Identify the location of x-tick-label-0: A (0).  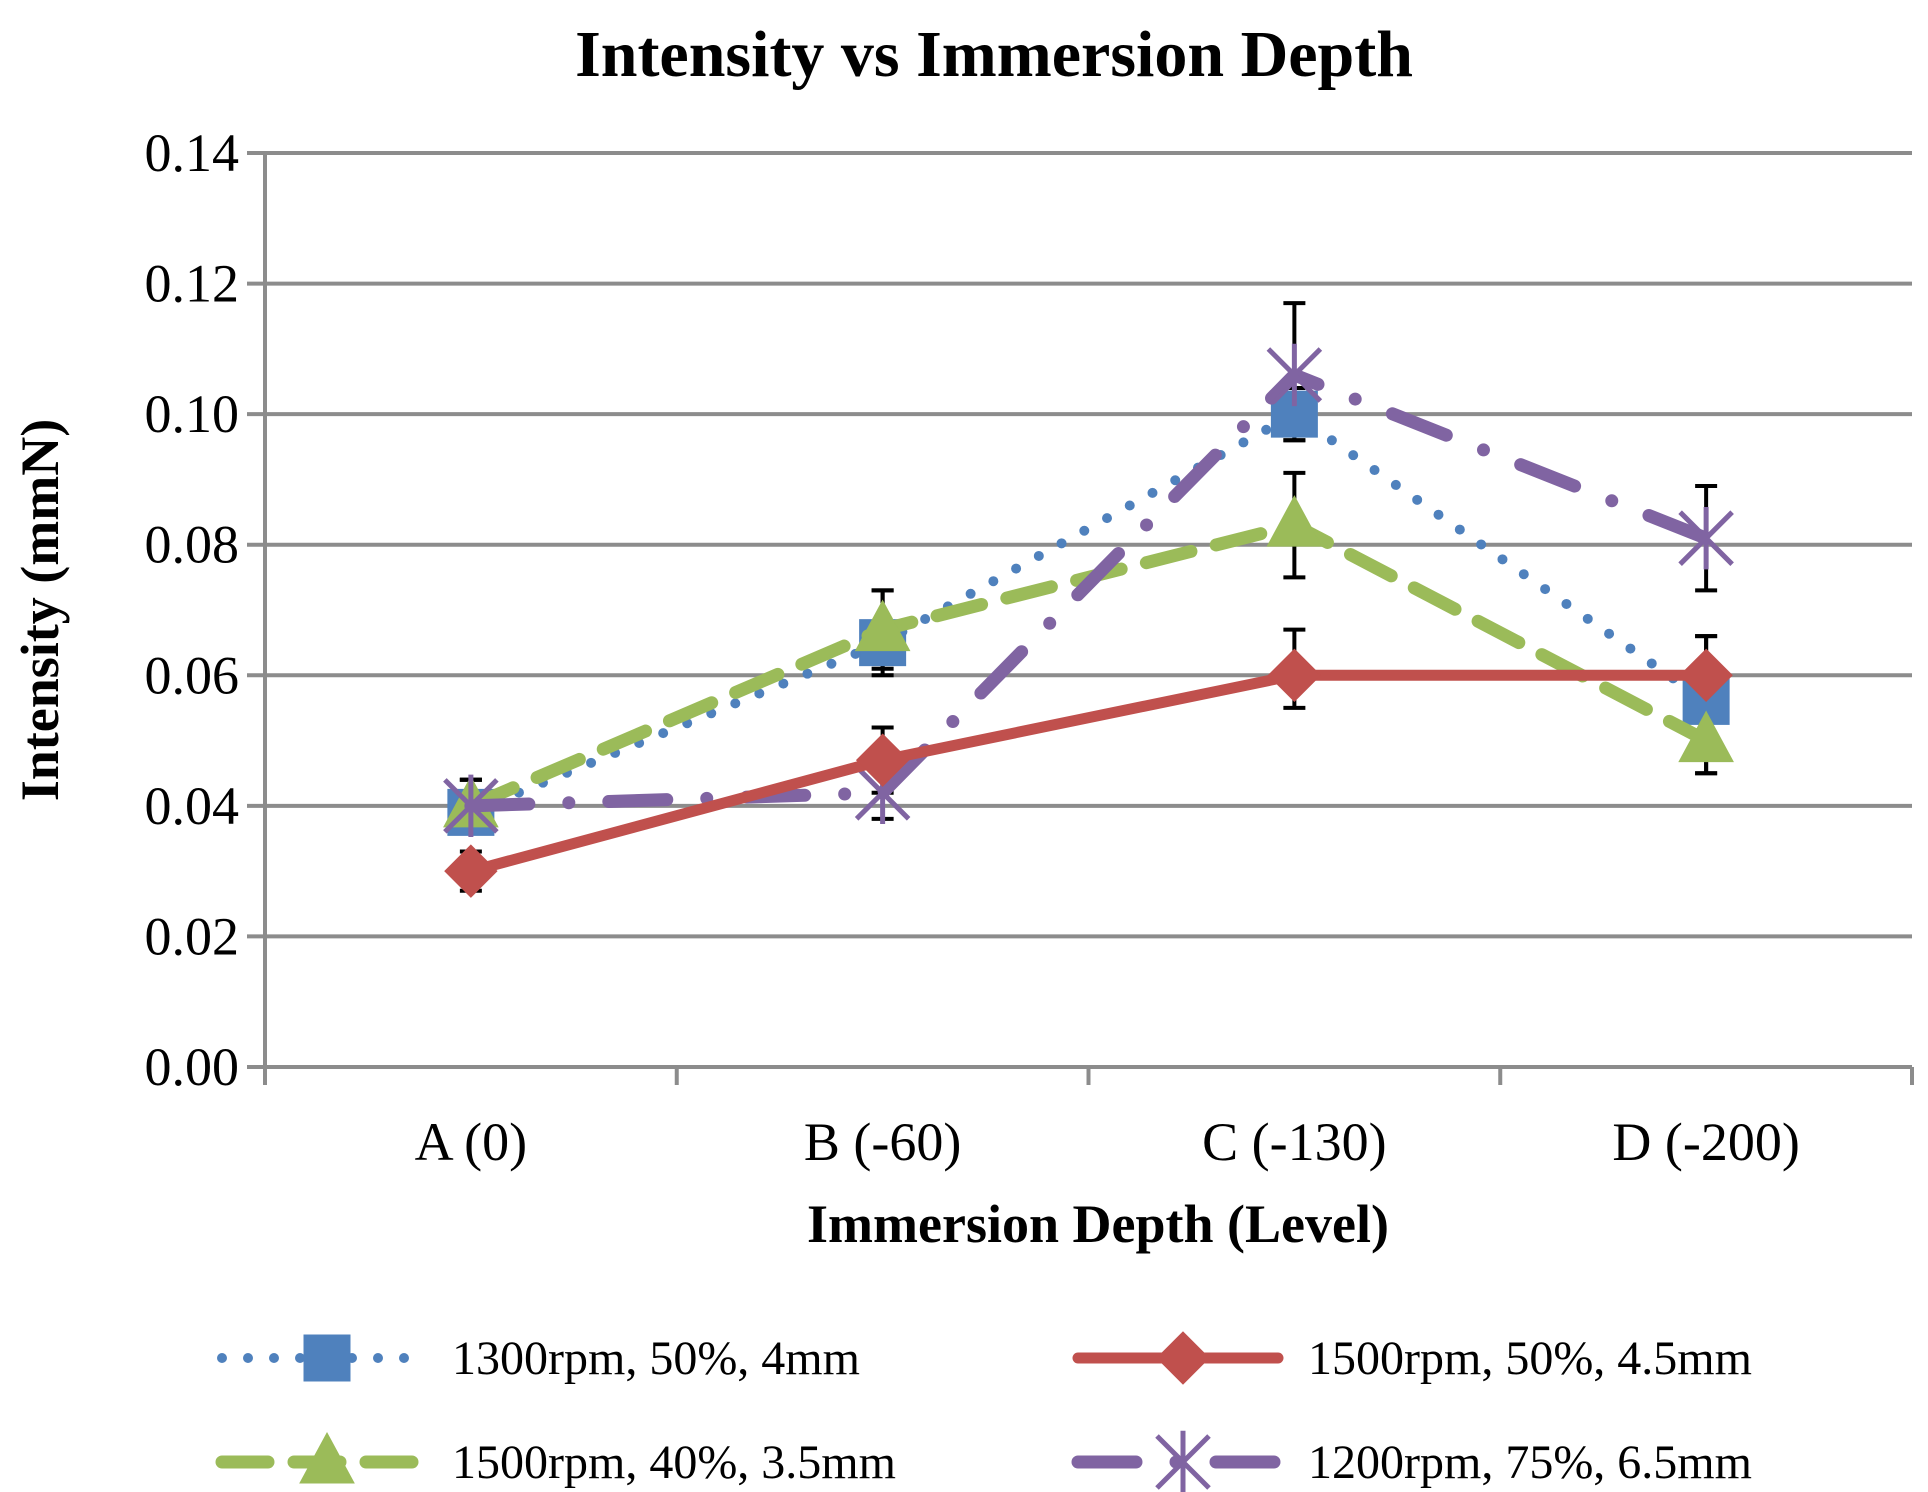
(471, 1142).